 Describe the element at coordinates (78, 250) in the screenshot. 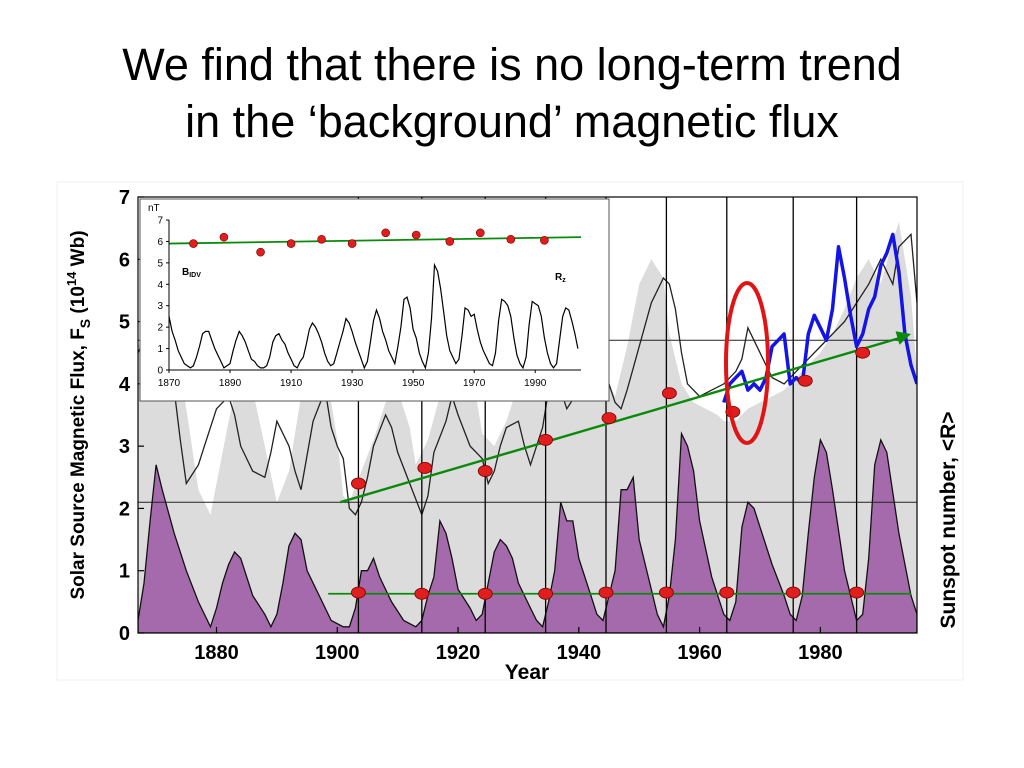

I see `y-axis-label-unit-close: Wb)` at that location.